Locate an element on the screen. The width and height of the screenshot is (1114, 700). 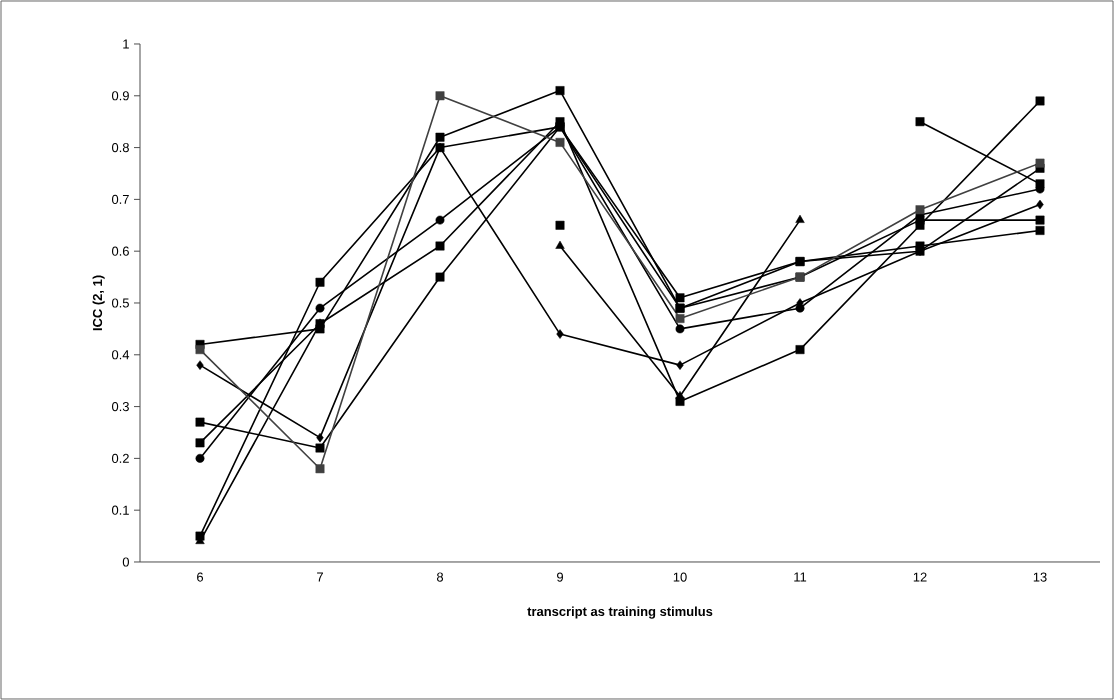
y-tick-label: 0 is located at coordinates (125, 562).